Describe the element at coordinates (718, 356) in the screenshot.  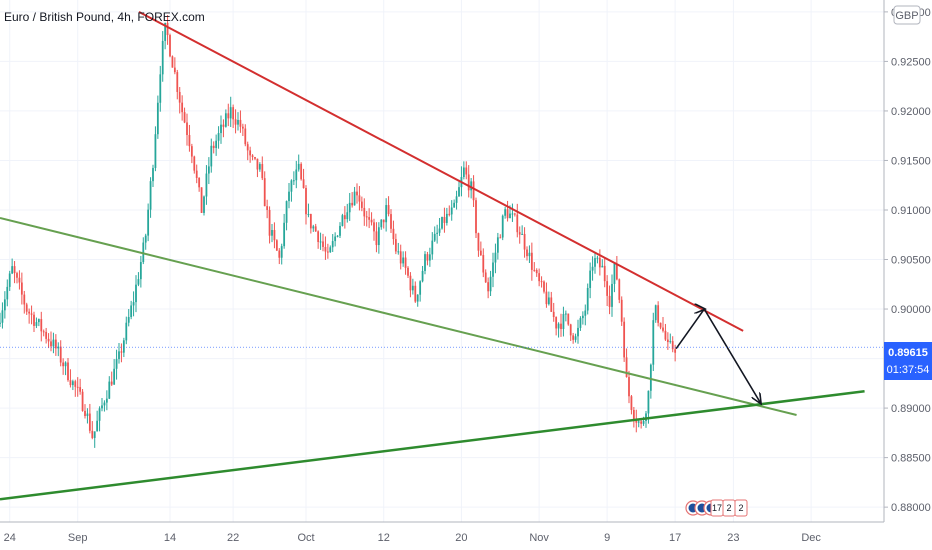
I see `projection-arrow` at that location.